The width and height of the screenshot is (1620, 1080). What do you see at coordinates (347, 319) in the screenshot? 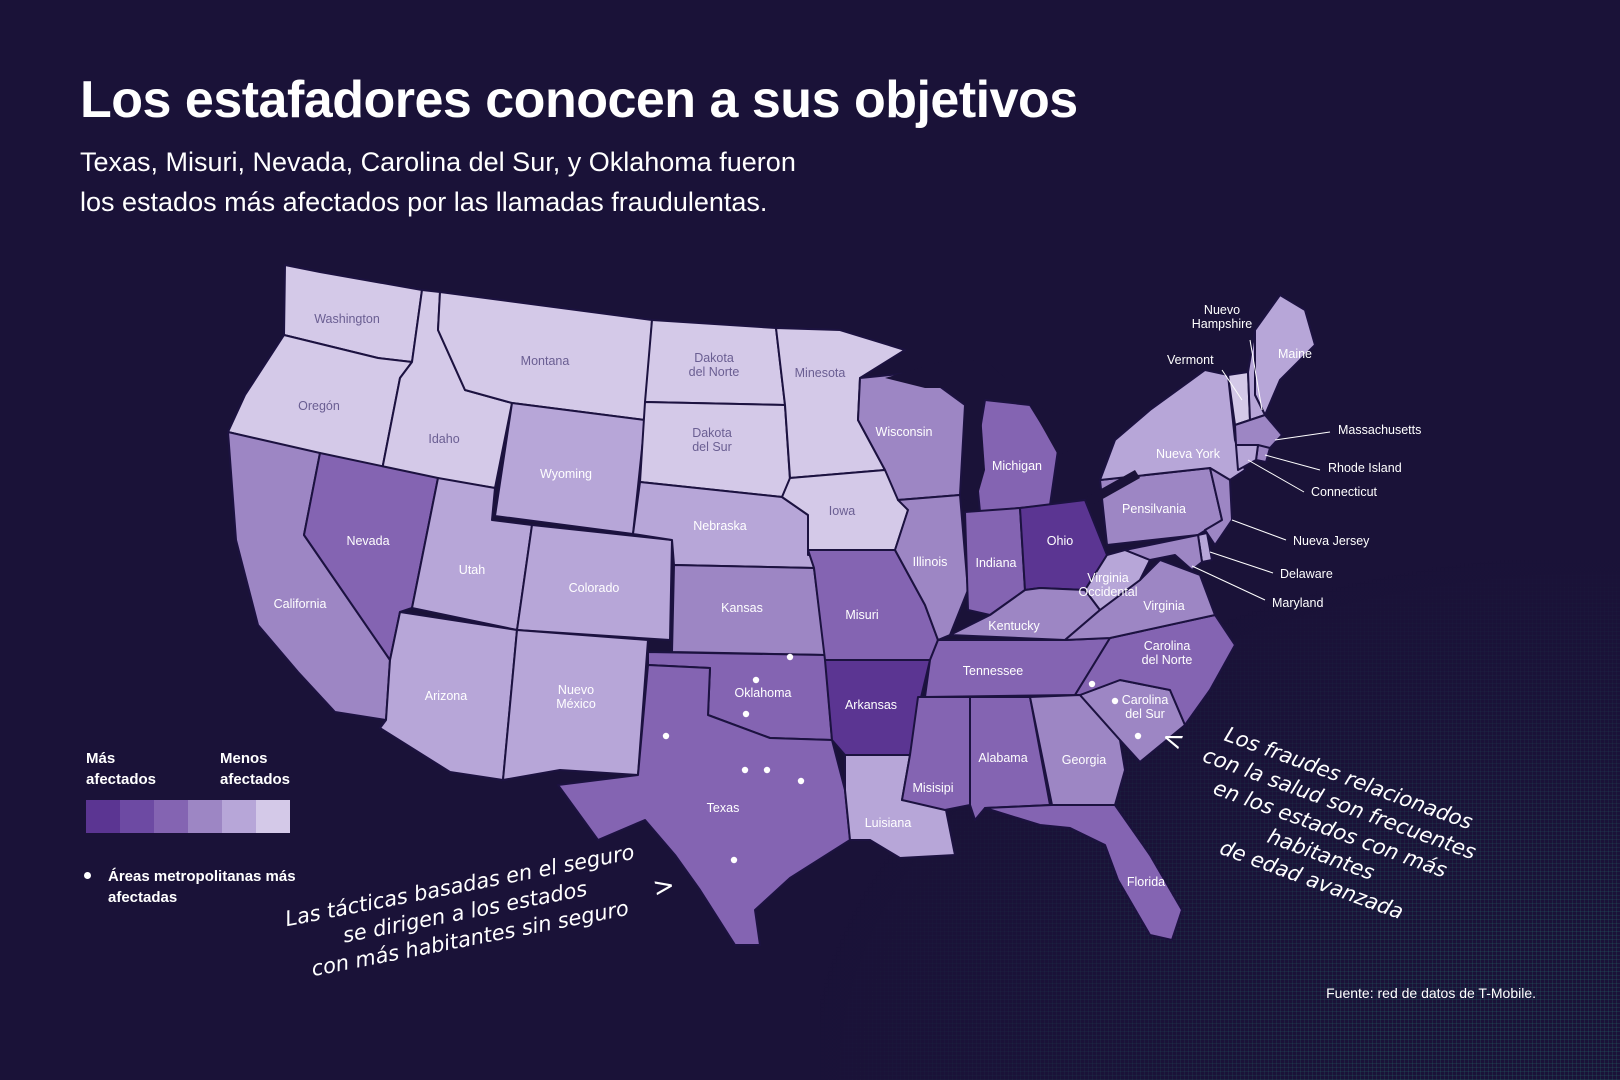
I see `label-washington: Washington` at bounding box center [347, 319].